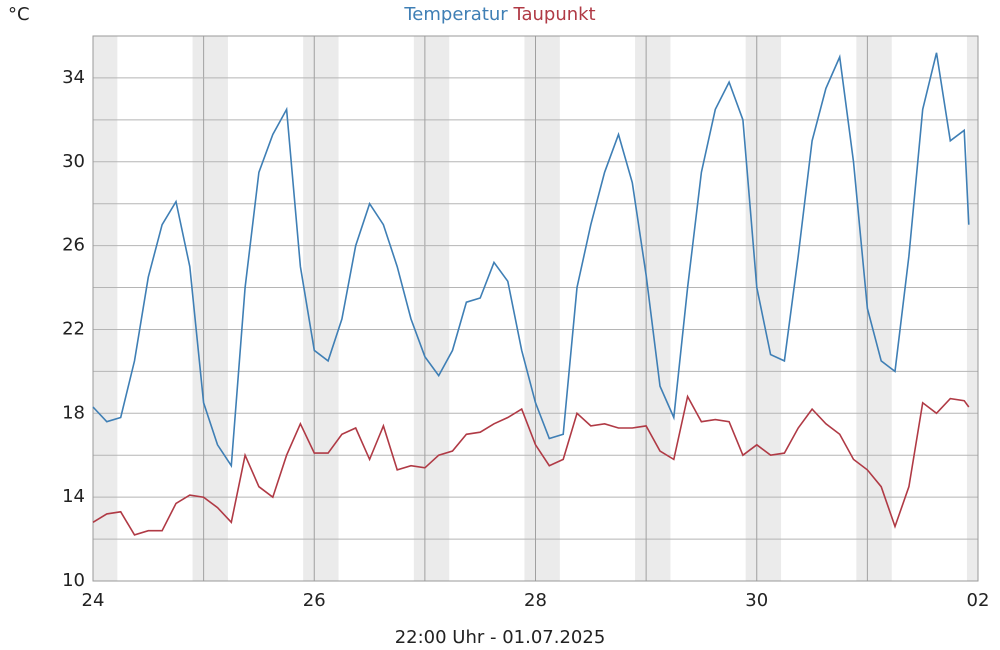 Image resolution: width=1000 pixels, height=650 pixels. I want to click on y-tick-label: 22, so click(73, 328).